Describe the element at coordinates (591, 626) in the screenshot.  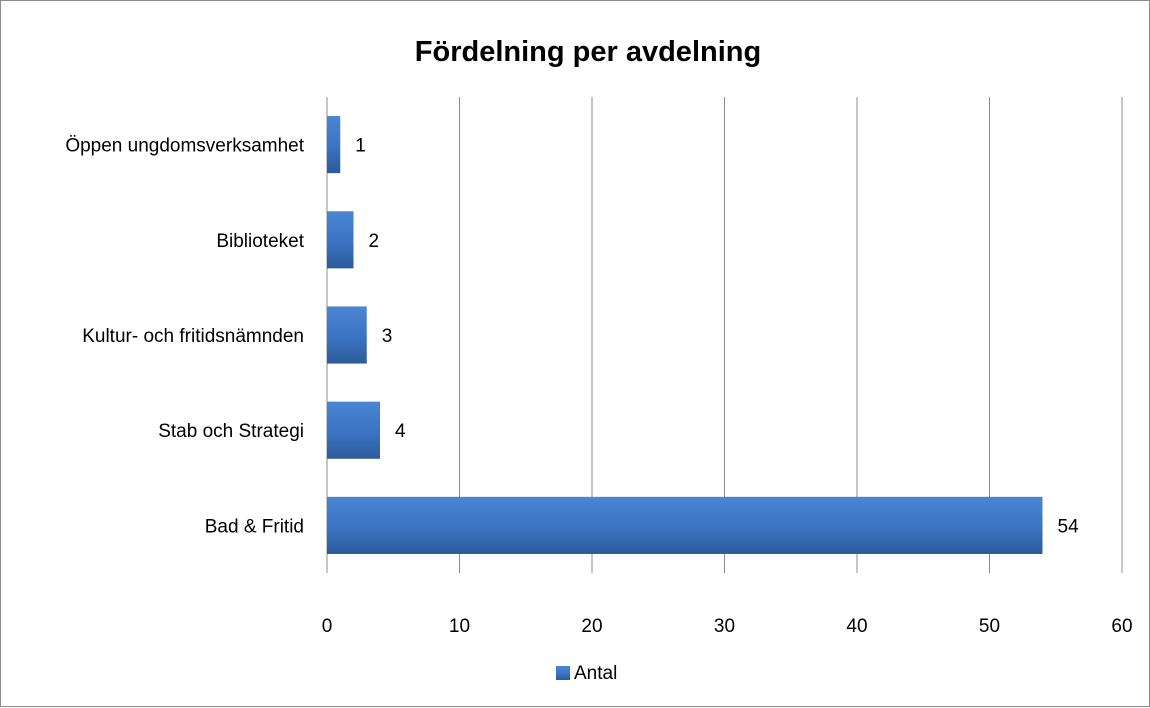
I see `x-tick-label-20: 20` at that location.